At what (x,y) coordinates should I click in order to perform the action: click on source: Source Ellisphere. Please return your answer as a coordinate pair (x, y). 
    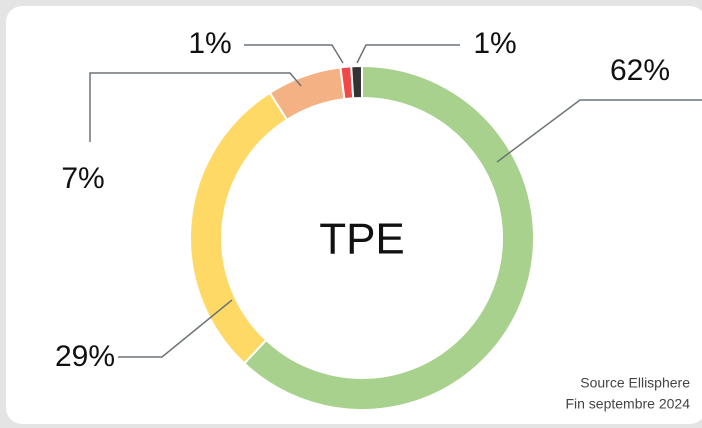
    Looking at the image, I should click on (635, 383).